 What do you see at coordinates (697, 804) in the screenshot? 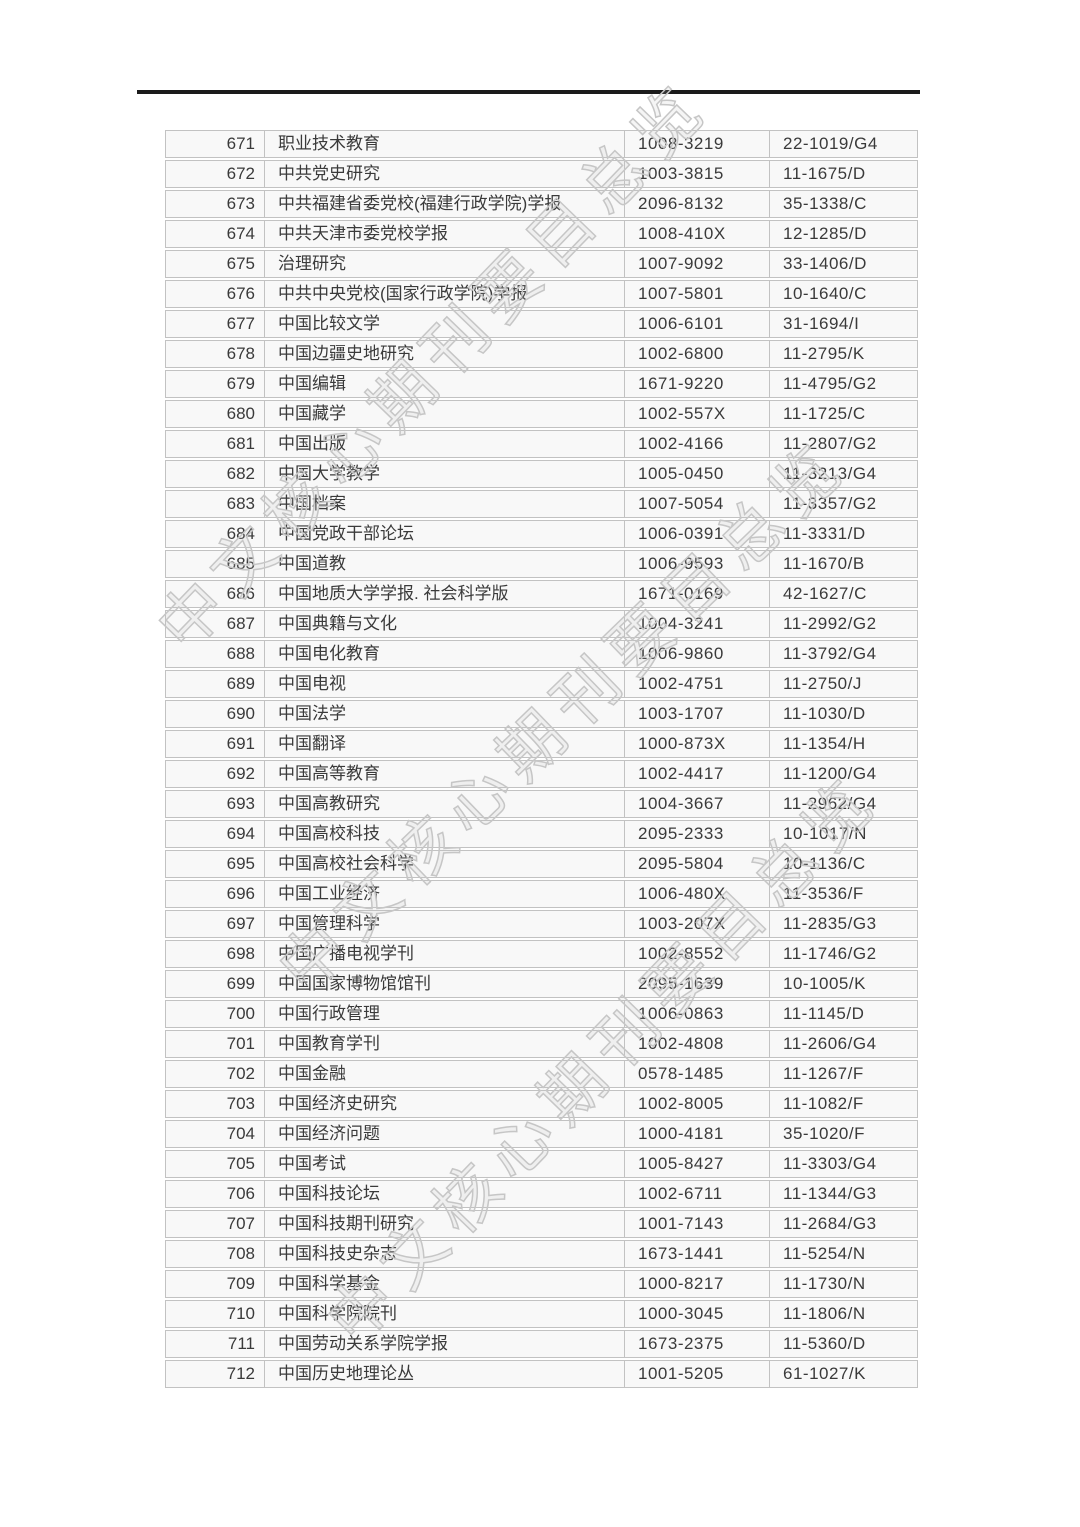
I see `cell-issn: 1004-3667` at bounding box center [697, 804].